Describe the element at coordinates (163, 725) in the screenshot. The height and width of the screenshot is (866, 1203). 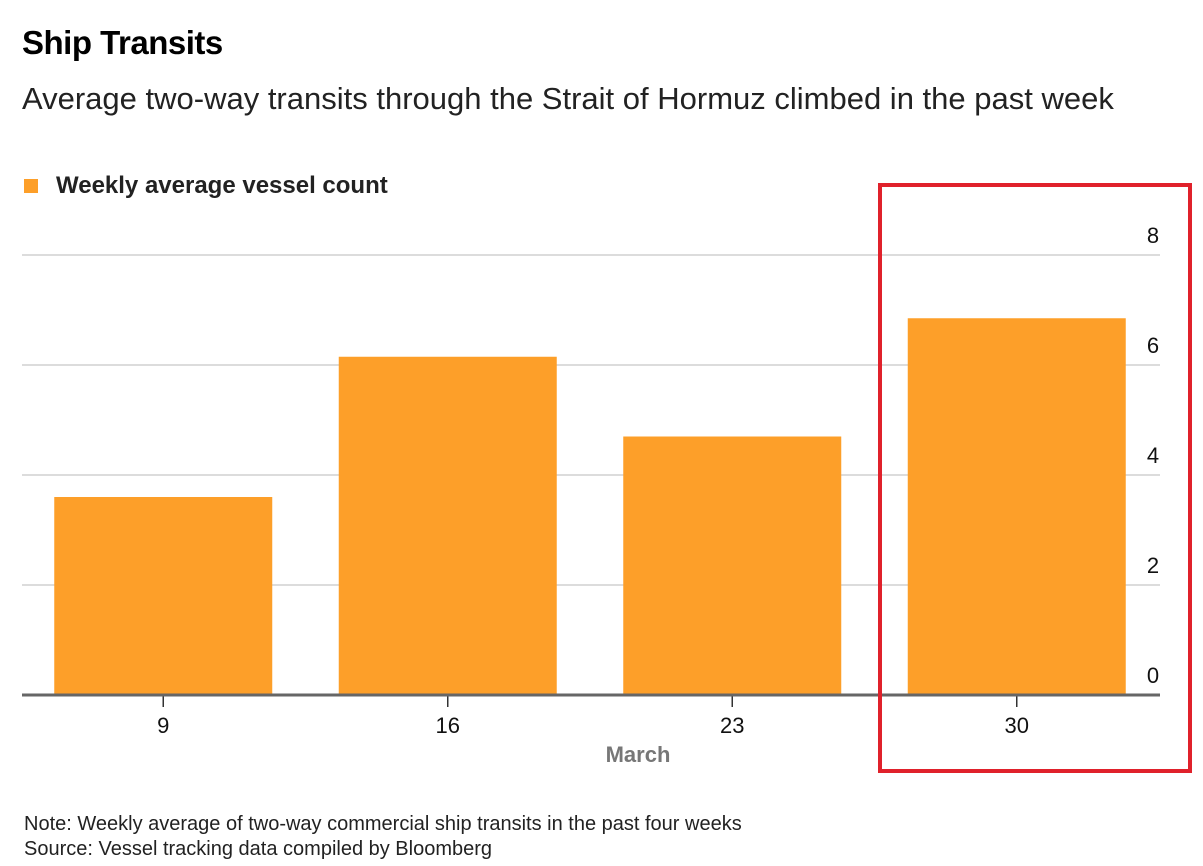
I see `x-tick-label: 9` at that location.